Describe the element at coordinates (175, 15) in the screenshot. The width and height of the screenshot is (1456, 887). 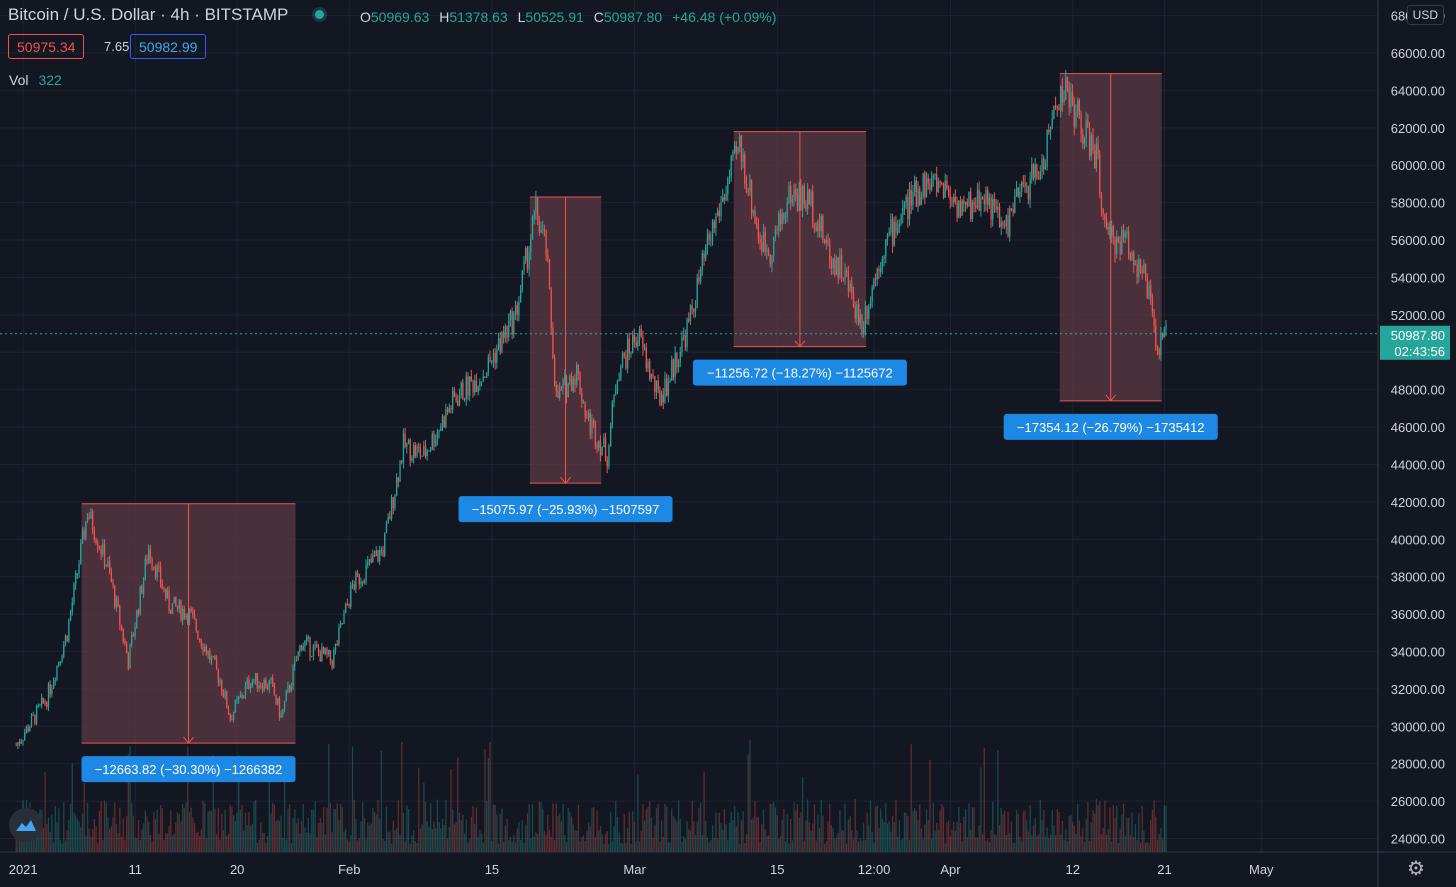
I see `symbol-header: Bitcoin / U.S. Dollar · 4h · BITSTAMP` at that location.